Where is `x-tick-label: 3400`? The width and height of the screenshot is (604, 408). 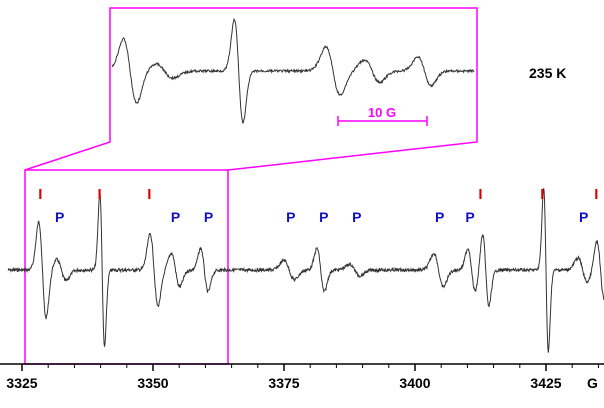
x-tick-label: 3400 is located at coordinates (414, 383).